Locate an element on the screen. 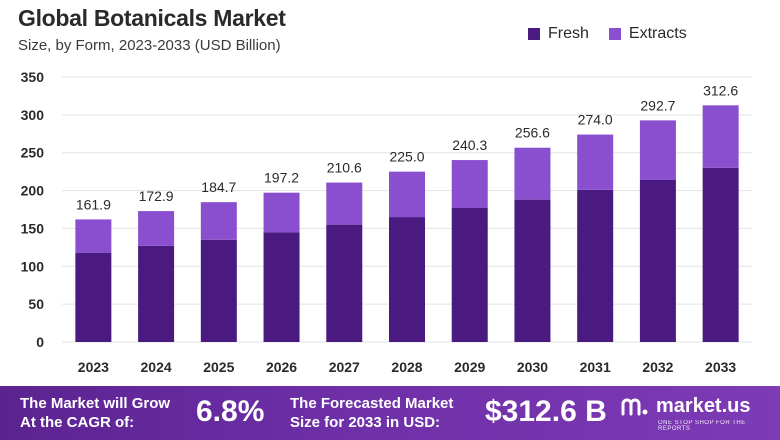 This screenshot has width=780, height=440. bar-extracts-2026 is located at coordinates (281, 212).